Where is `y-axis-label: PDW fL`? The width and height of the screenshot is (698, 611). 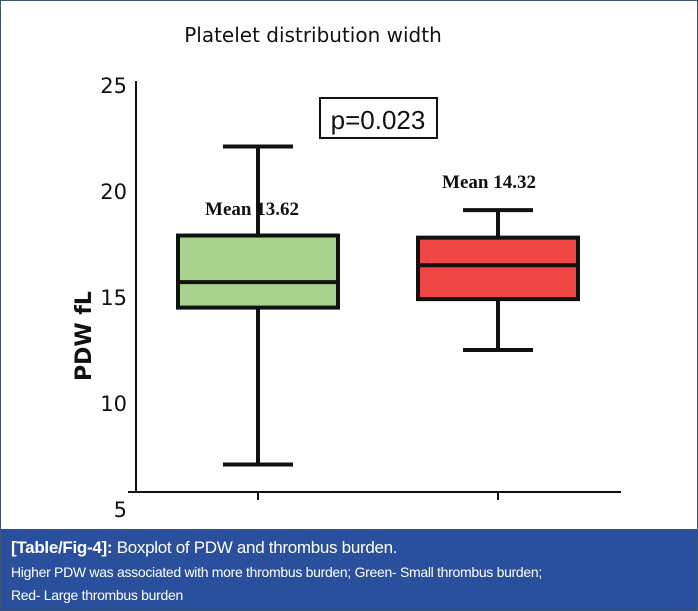 y-axis-label: PDW fL is located at coordinates (84, 336).